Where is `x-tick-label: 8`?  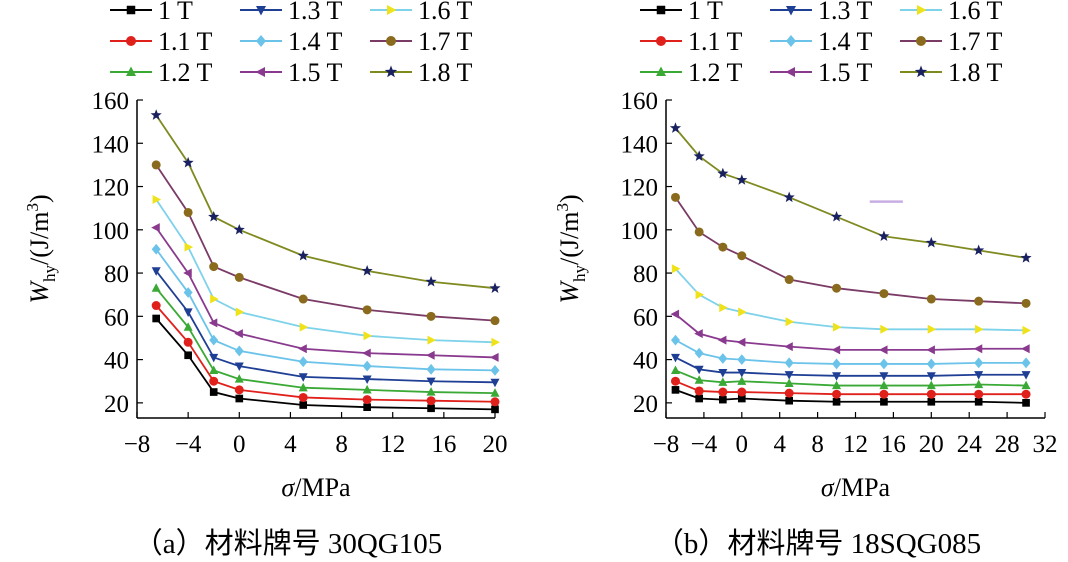
x-tick-label: 8 is located at coordinates (817, 444).